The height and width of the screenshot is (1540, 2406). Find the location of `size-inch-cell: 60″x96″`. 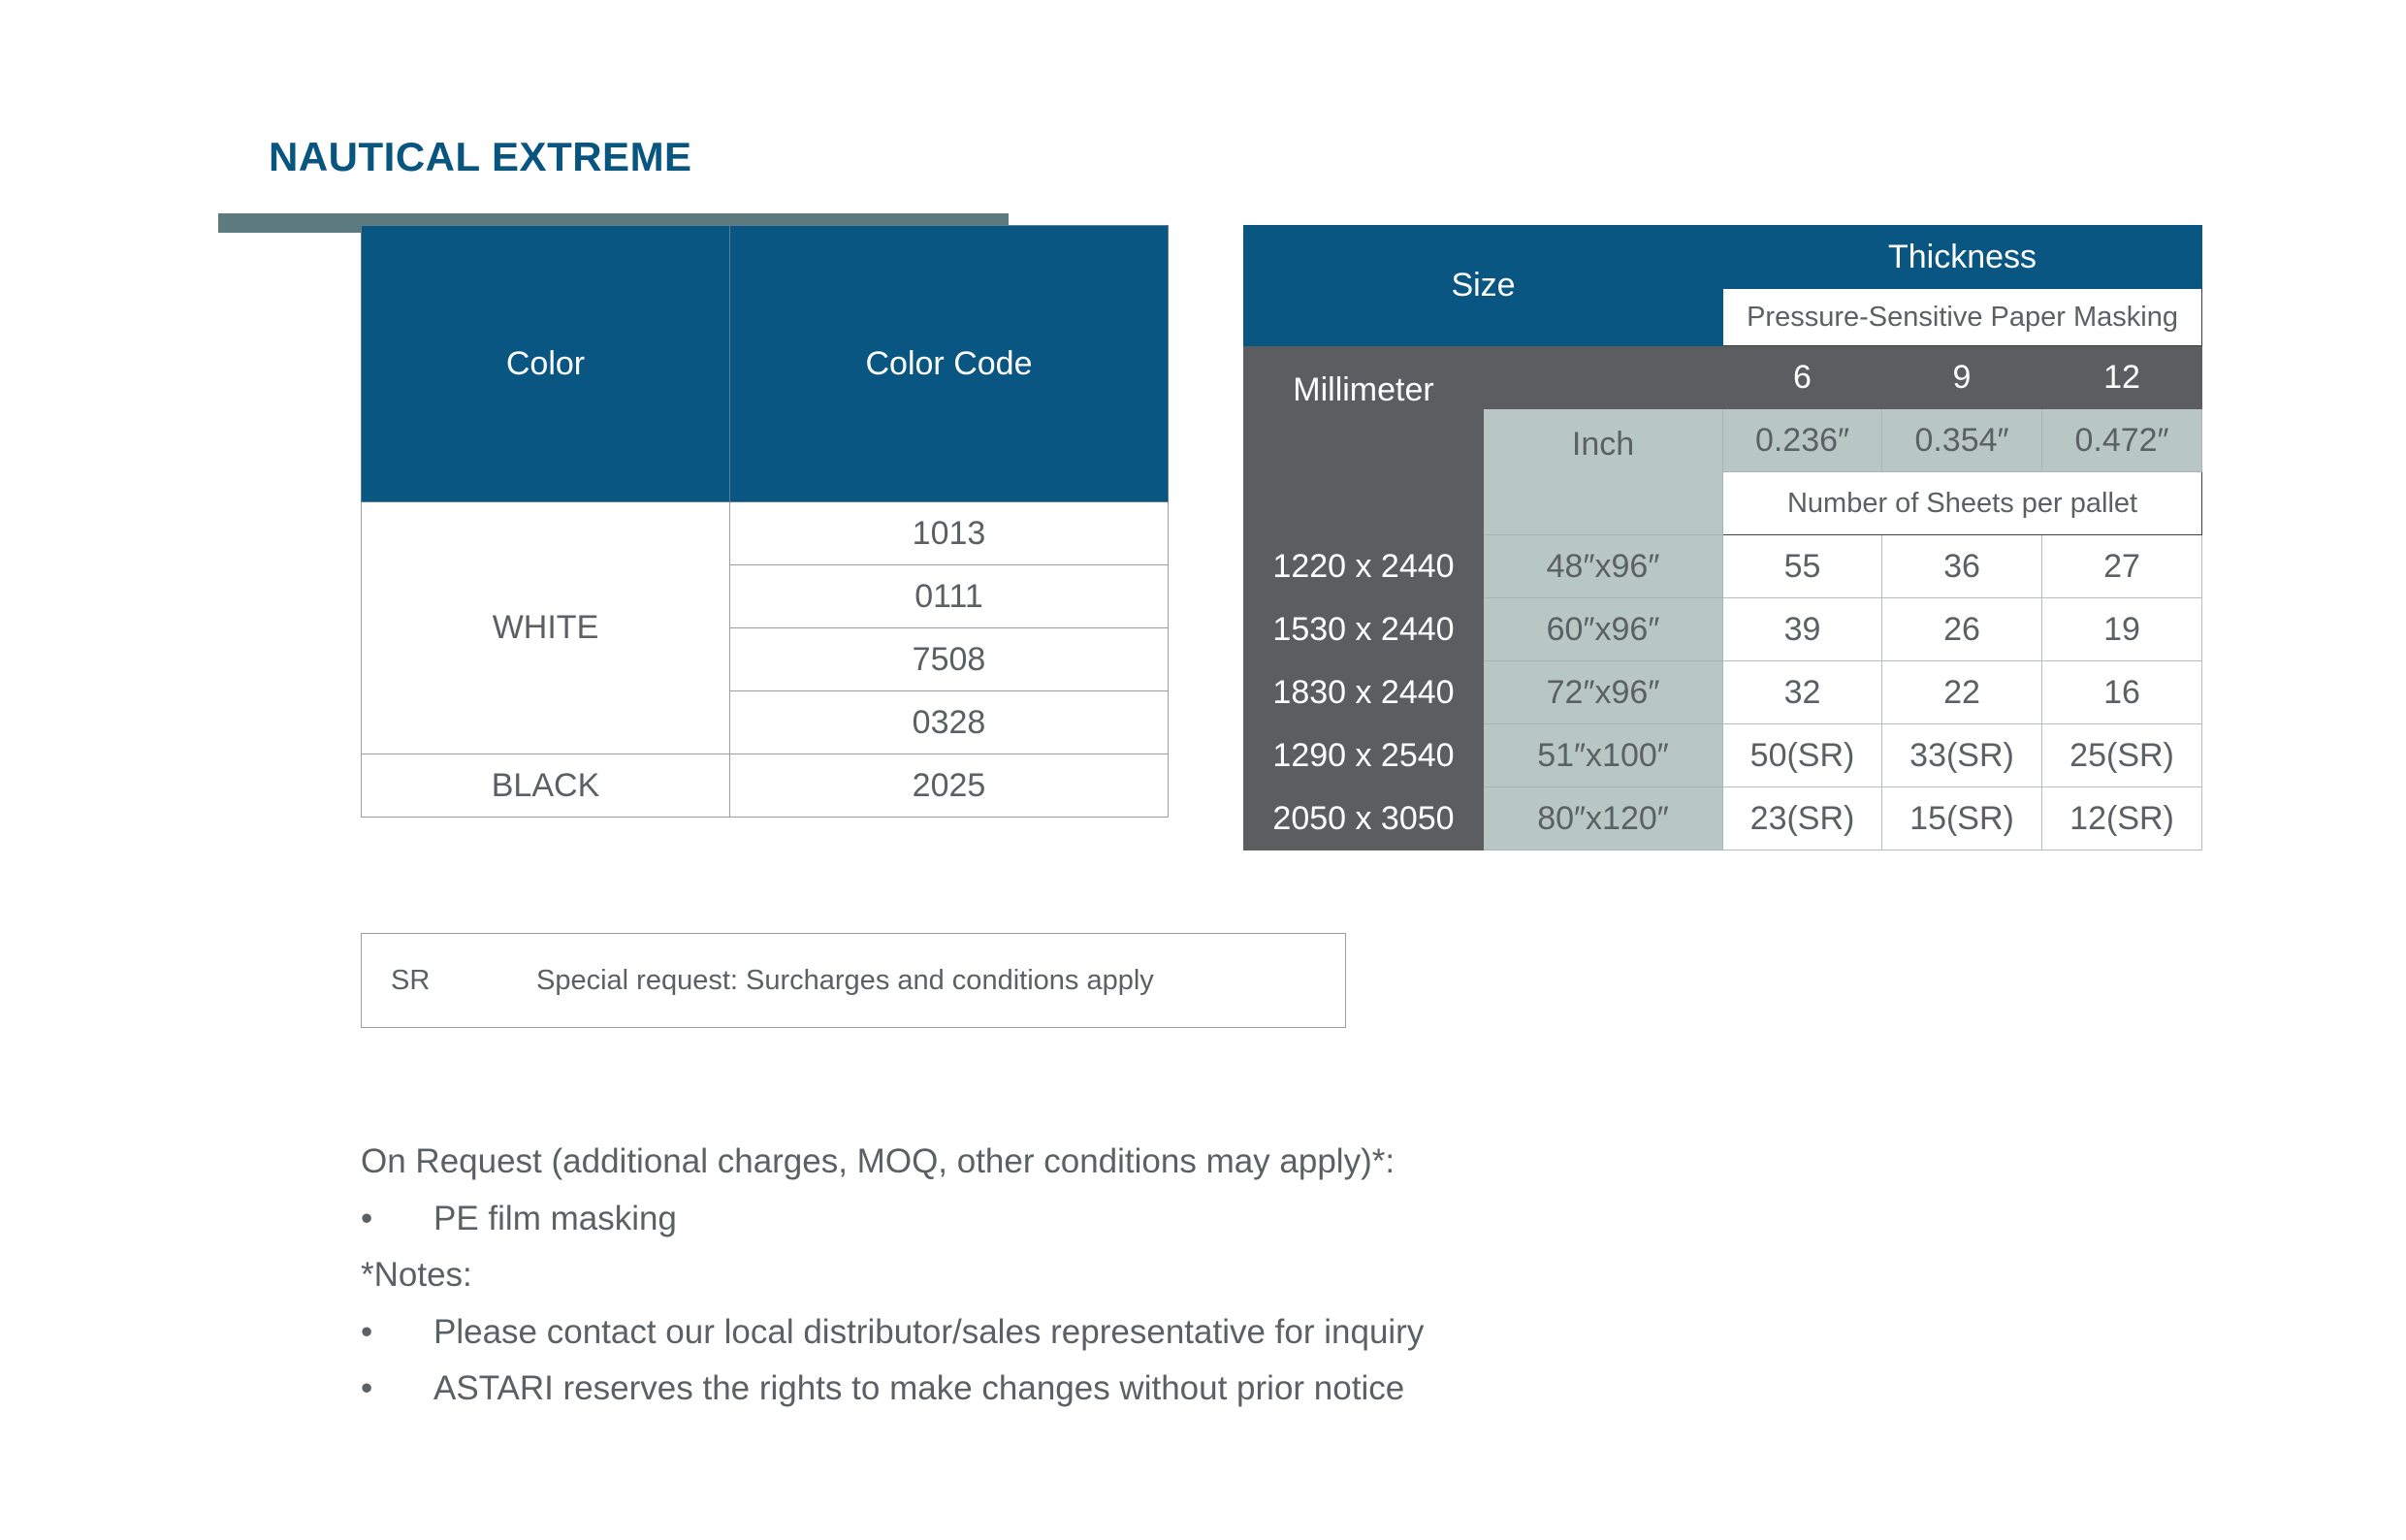

size-inch-cell: 60″x96″ is located at coordinates (1603, 629).